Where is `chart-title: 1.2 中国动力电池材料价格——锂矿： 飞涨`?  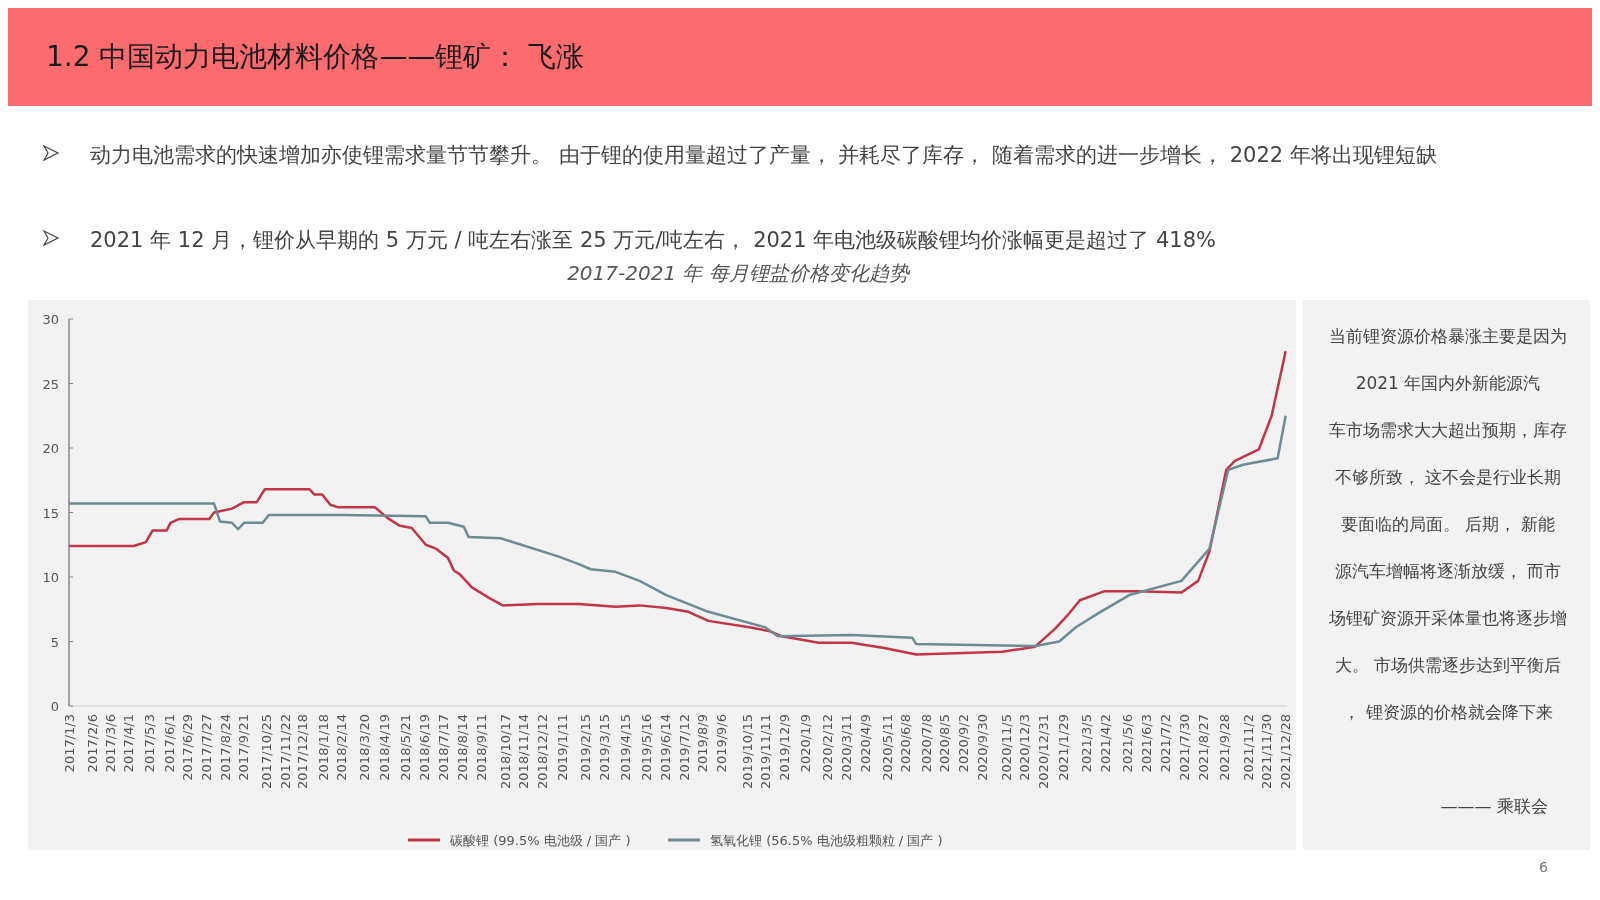
chart-title: 1.2 中国动力电池材料价格——锂矿： 飞涨 is located at coordinates (315, 56).